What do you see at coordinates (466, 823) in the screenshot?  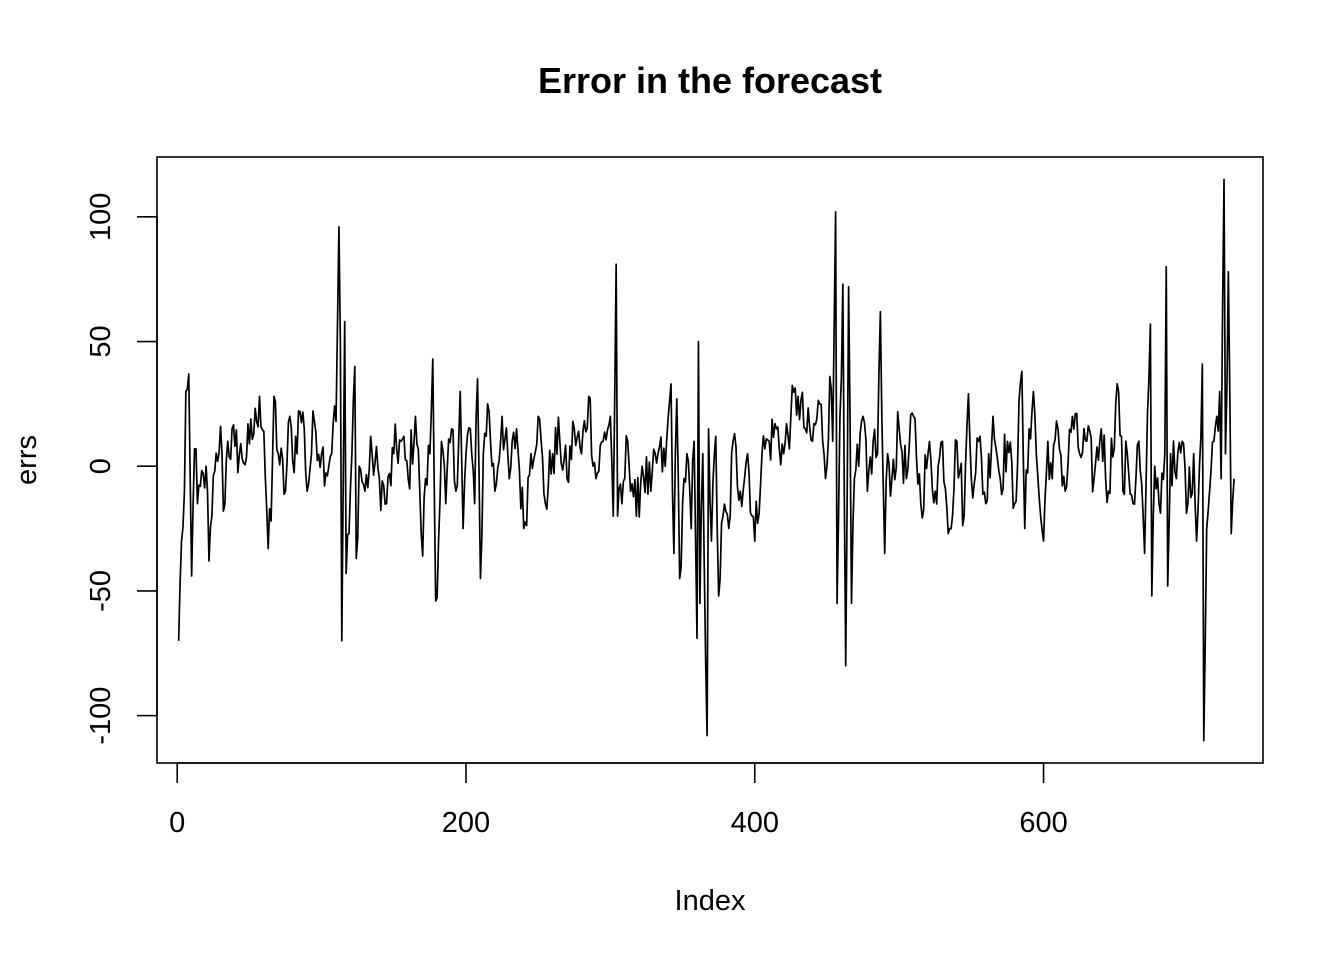 I see `x-tick-label: 200` at bounding box center [466, 823].